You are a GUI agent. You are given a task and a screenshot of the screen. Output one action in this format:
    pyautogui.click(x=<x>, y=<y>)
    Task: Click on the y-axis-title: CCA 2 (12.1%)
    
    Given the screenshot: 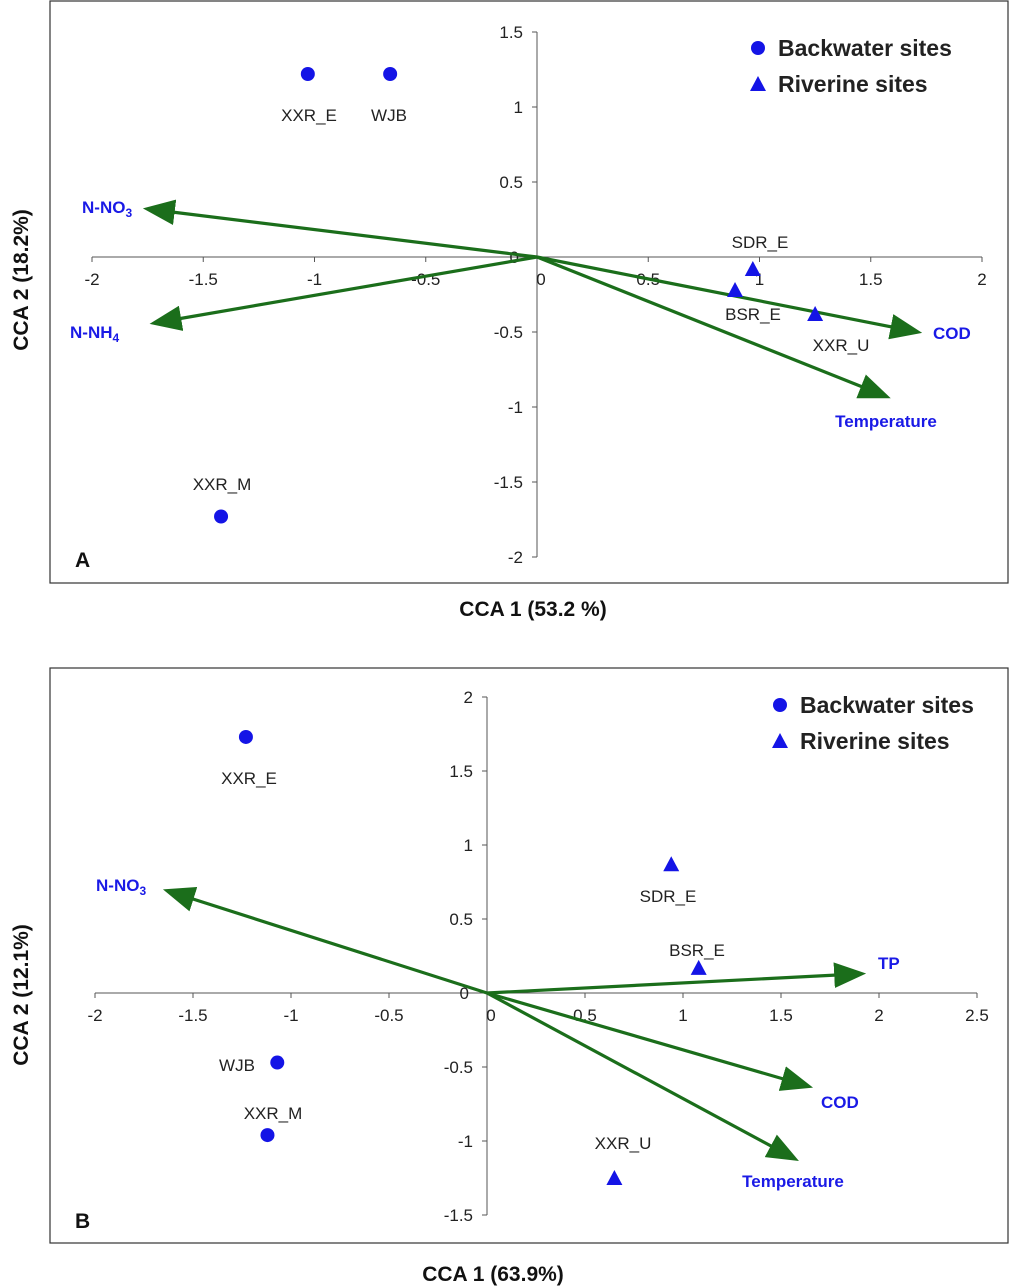 What is the action you would take?
    pyautogui.click(x=21, y=995)
    